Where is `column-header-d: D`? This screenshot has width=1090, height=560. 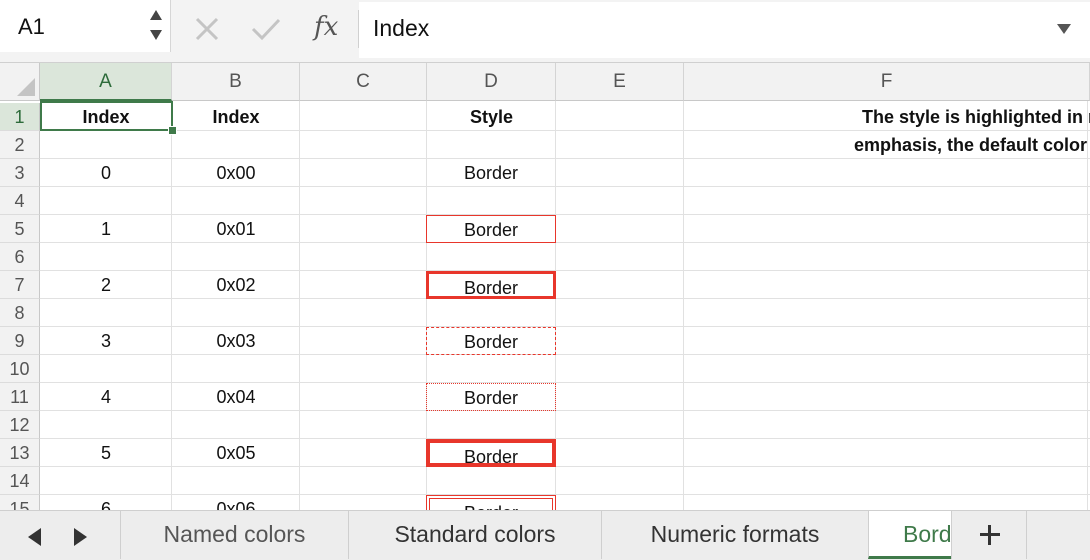 column-header-d: D is located at coordinates (491, 82).